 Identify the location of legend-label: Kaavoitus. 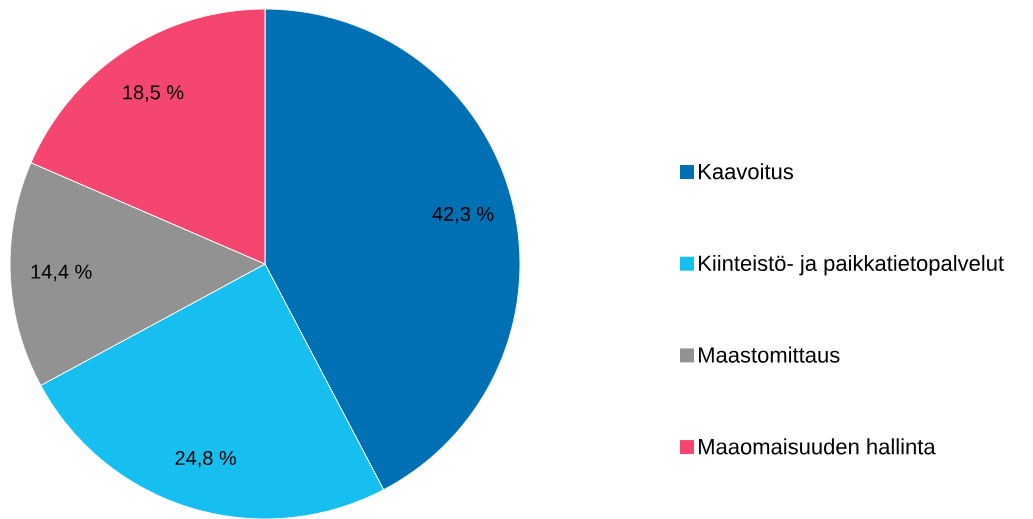
(746, 171).